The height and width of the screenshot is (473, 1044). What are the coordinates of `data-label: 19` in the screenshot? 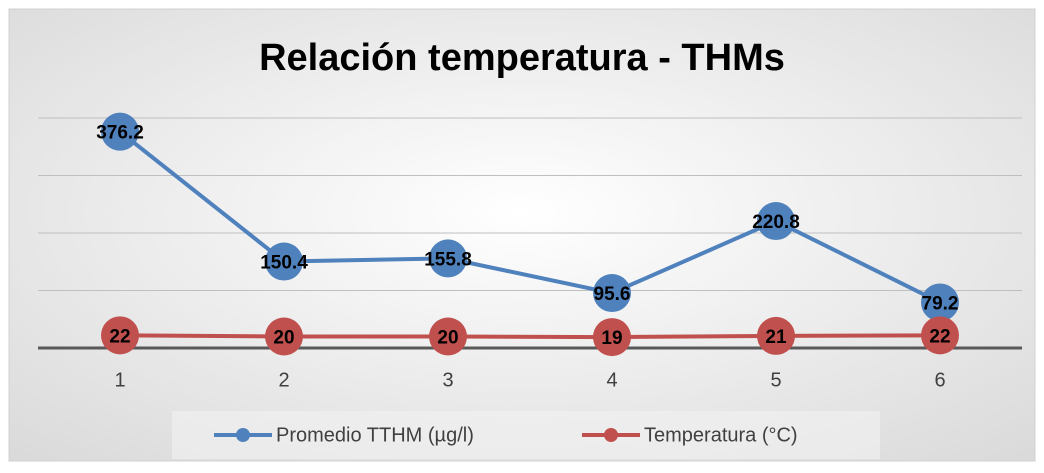 It's located at (611, 338).